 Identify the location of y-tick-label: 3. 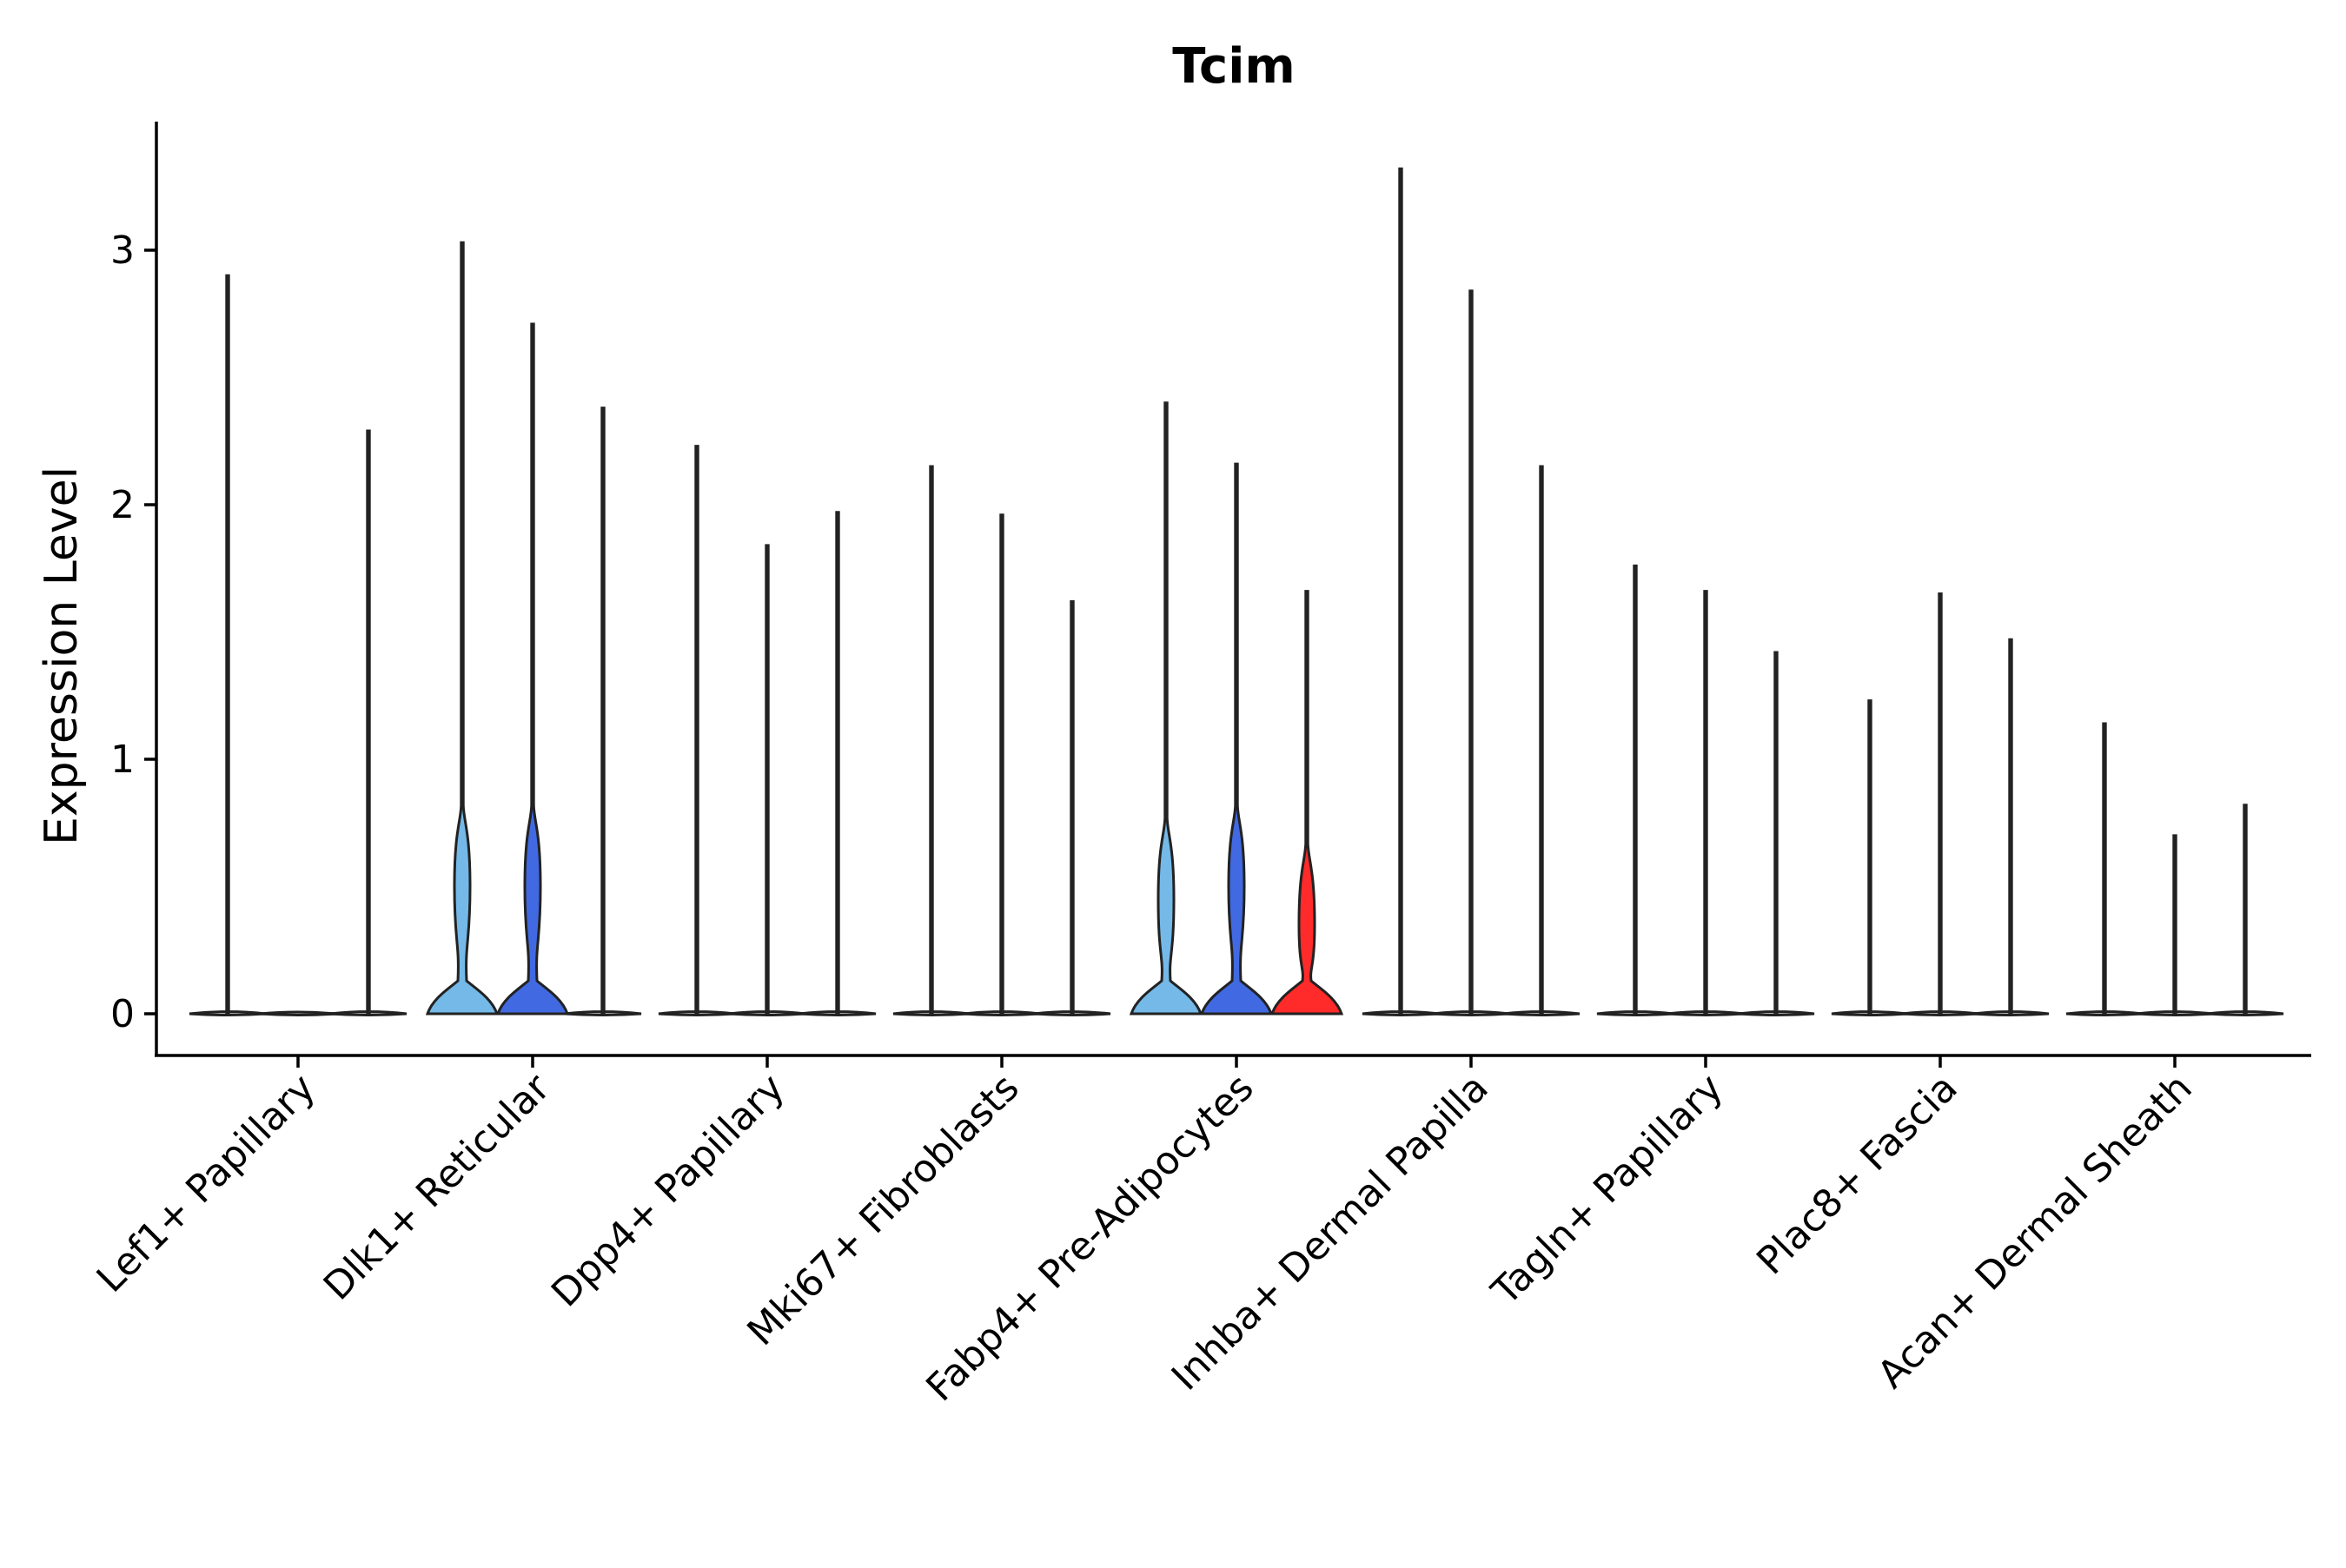
(122, 251).